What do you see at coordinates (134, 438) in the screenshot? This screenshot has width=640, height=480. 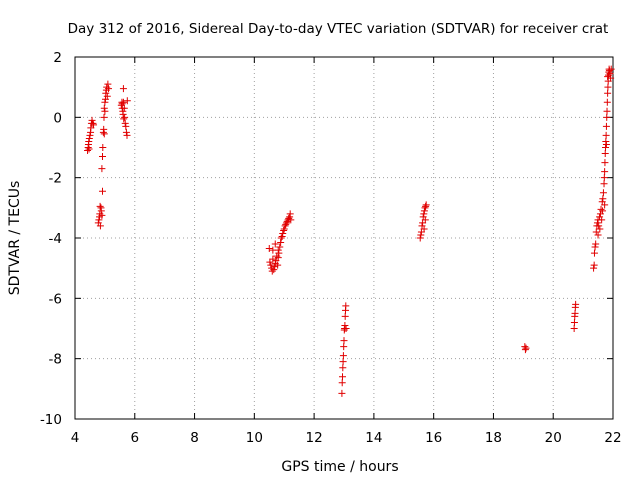 I see `x-tick-label: 6` at bounding box center [134, 438].